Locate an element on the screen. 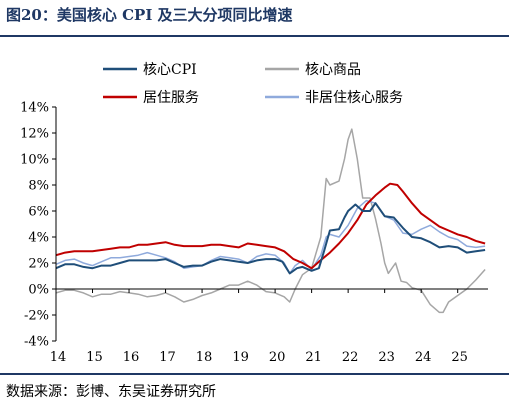 This screenshot has width=509, height=413. x-tick-label: 15 is located at coordinates (94, 357).